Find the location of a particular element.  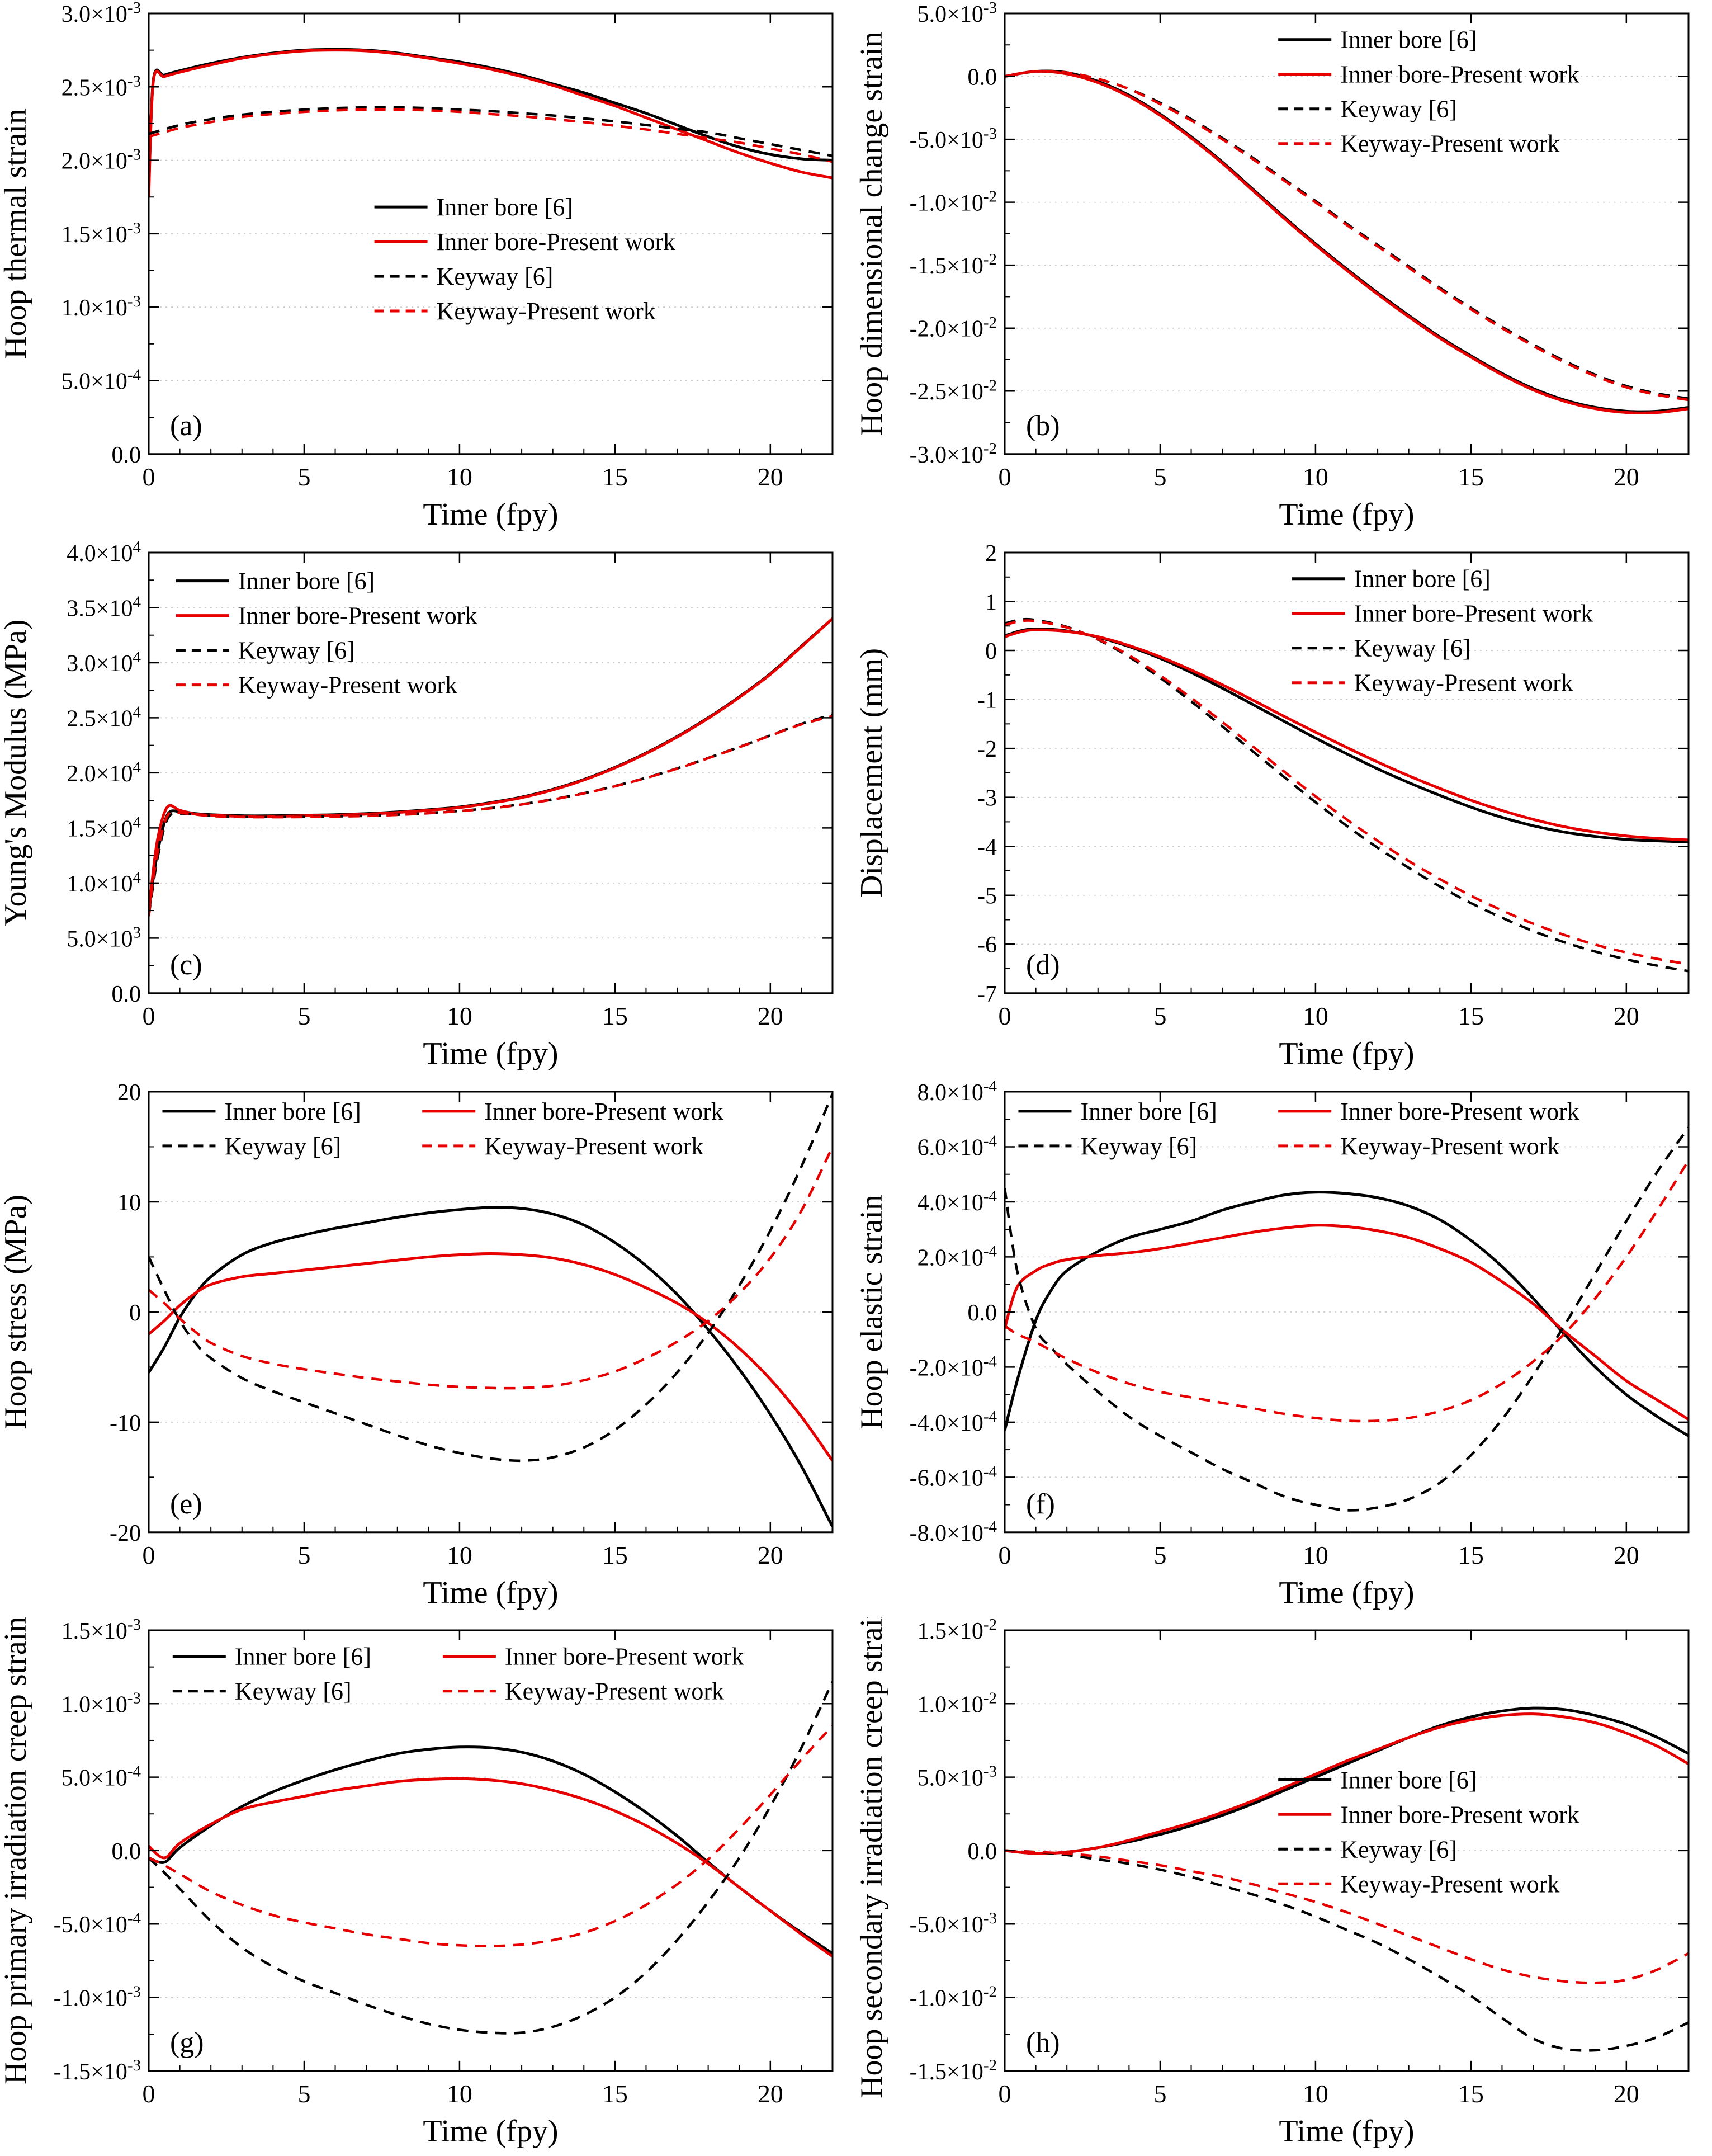

y-tick-label: -4.0×10⁻⁴ is located at coordinates (953, 1421).